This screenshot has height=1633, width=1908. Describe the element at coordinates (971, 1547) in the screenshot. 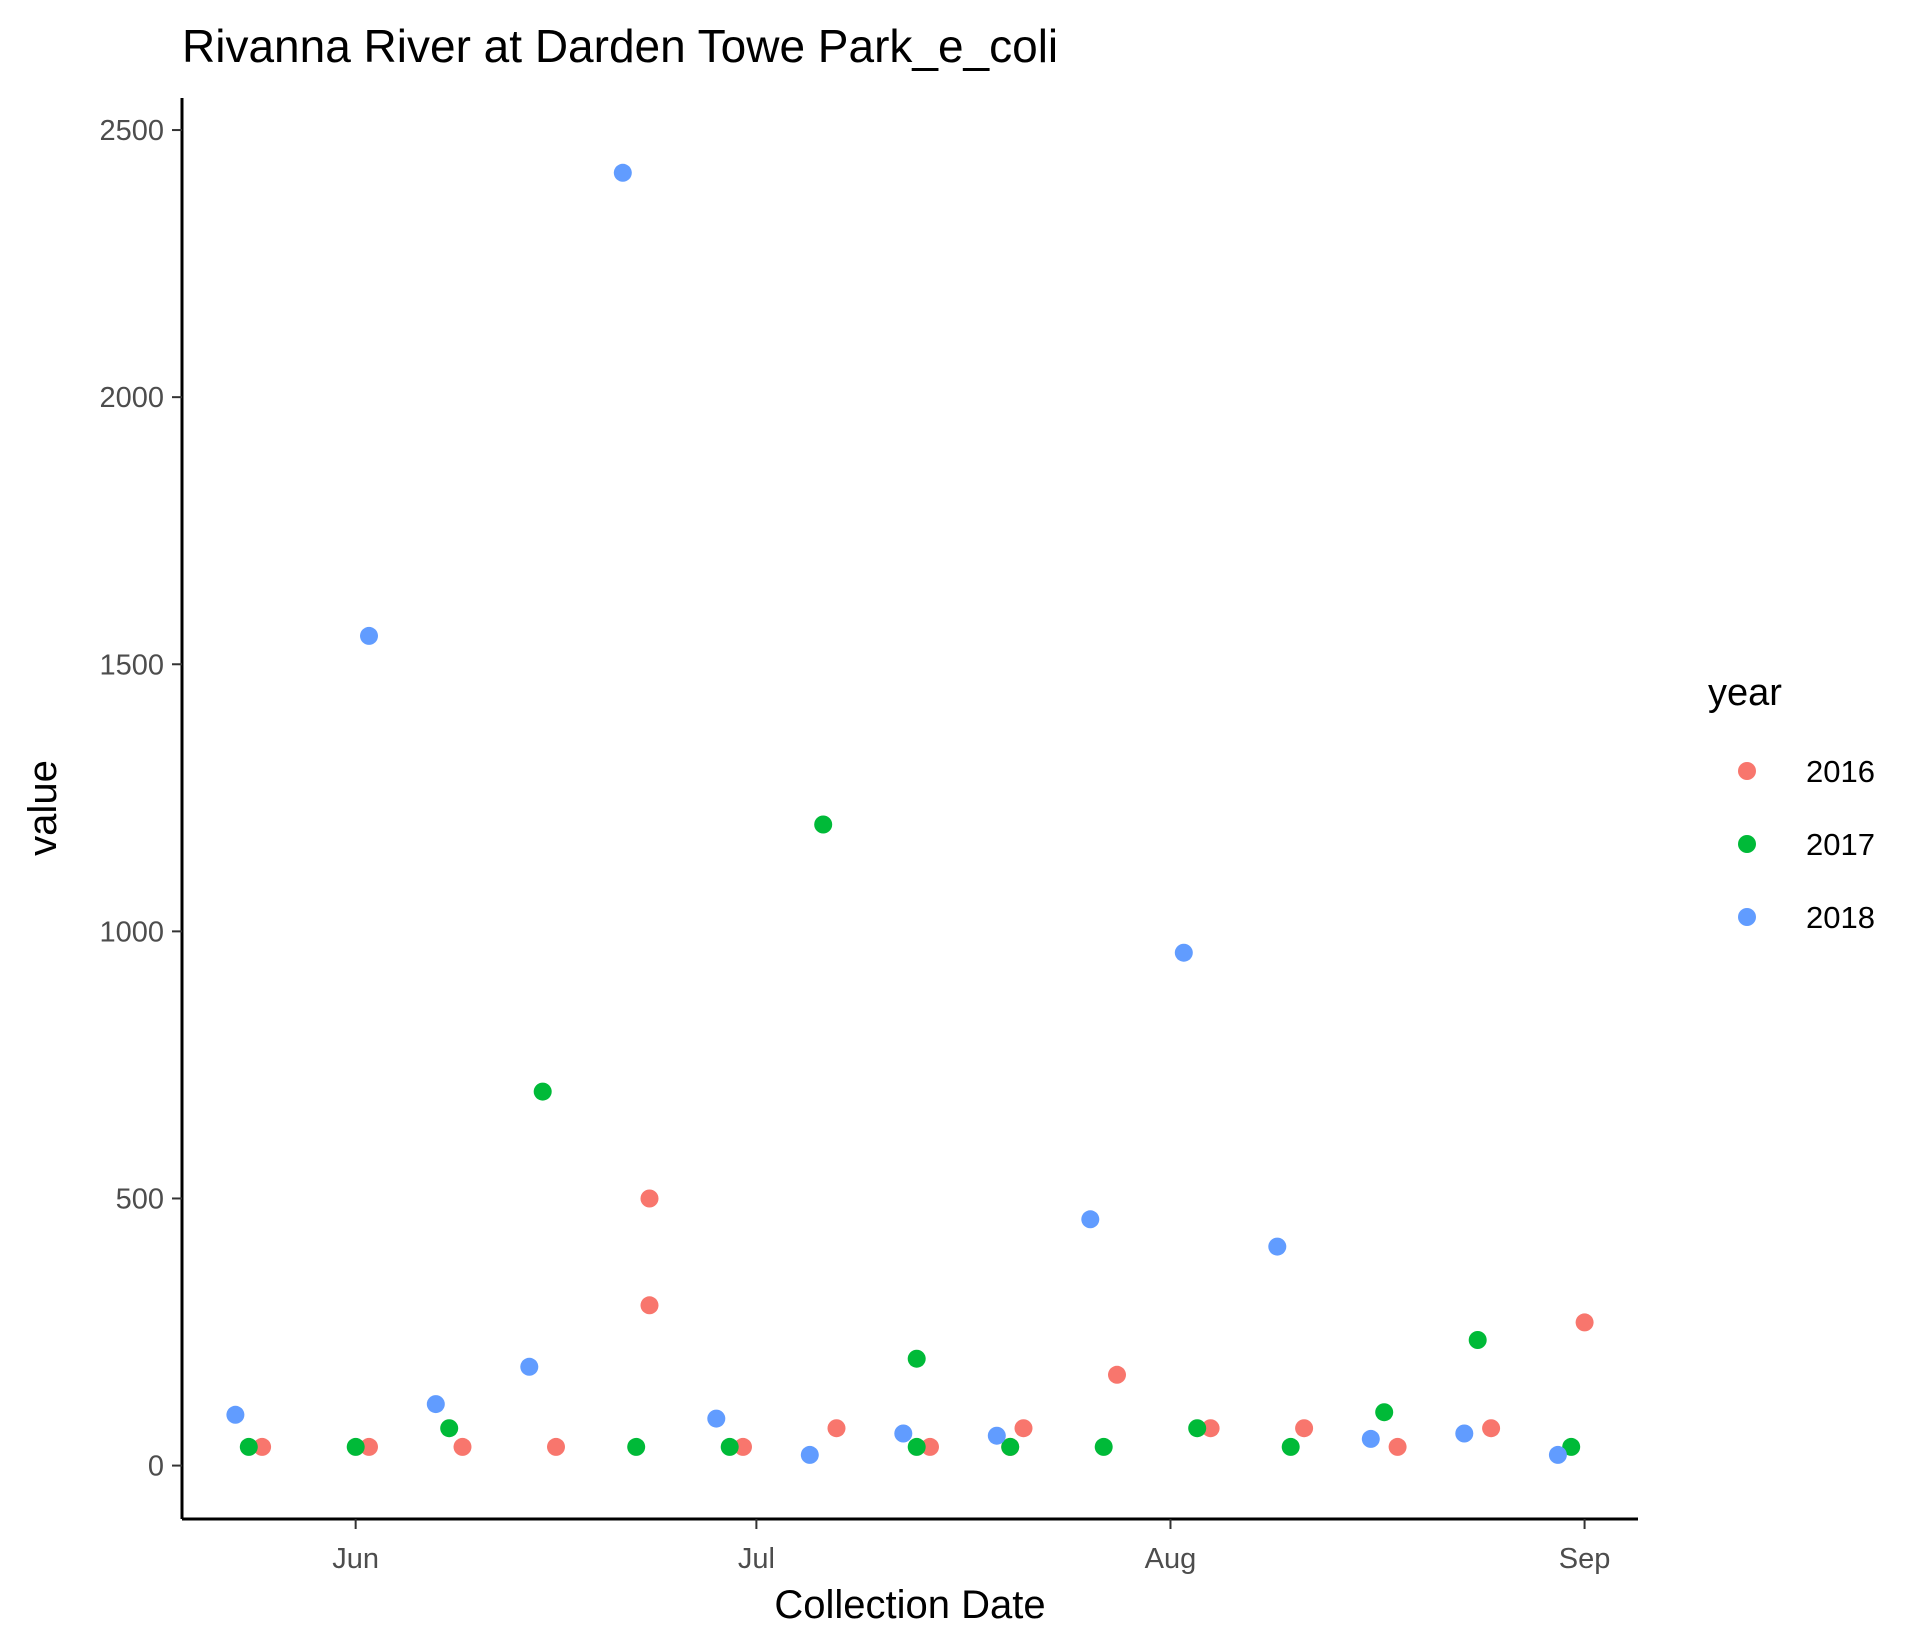

I see `x-ticks: Jun Jul Aug Sep` at that location.